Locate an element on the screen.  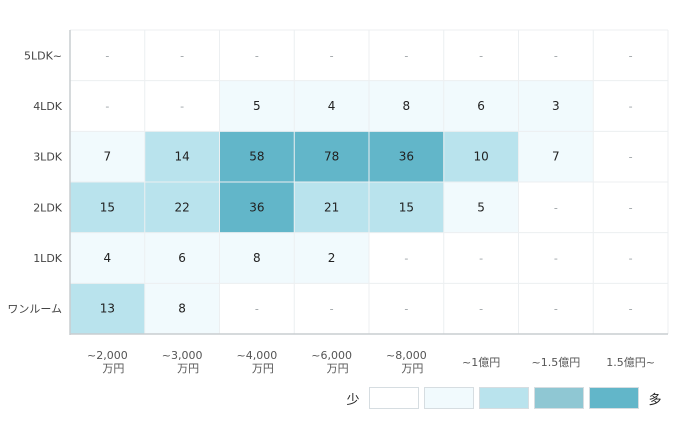
cell-value-label: 58 is located at coordinates (256, 157).